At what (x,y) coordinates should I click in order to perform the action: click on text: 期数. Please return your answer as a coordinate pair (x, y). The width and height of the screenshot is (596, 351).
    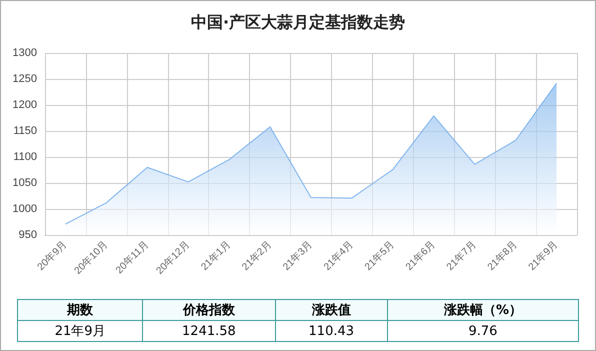
    Looking at the image, I should click on (80, 310).